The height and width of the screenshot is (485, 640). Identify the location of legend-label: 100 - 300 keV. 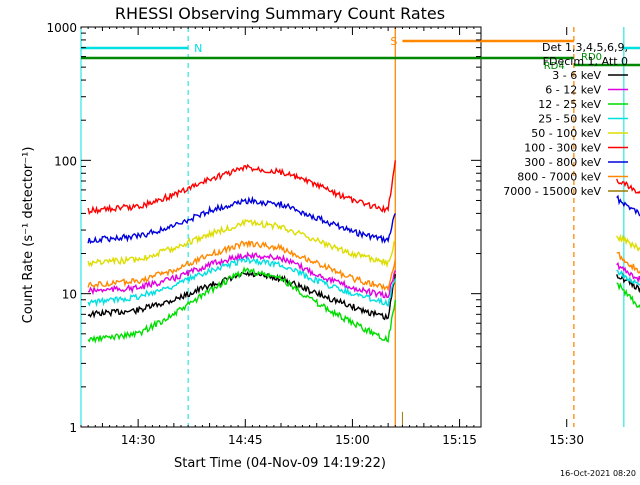
(562, 148).